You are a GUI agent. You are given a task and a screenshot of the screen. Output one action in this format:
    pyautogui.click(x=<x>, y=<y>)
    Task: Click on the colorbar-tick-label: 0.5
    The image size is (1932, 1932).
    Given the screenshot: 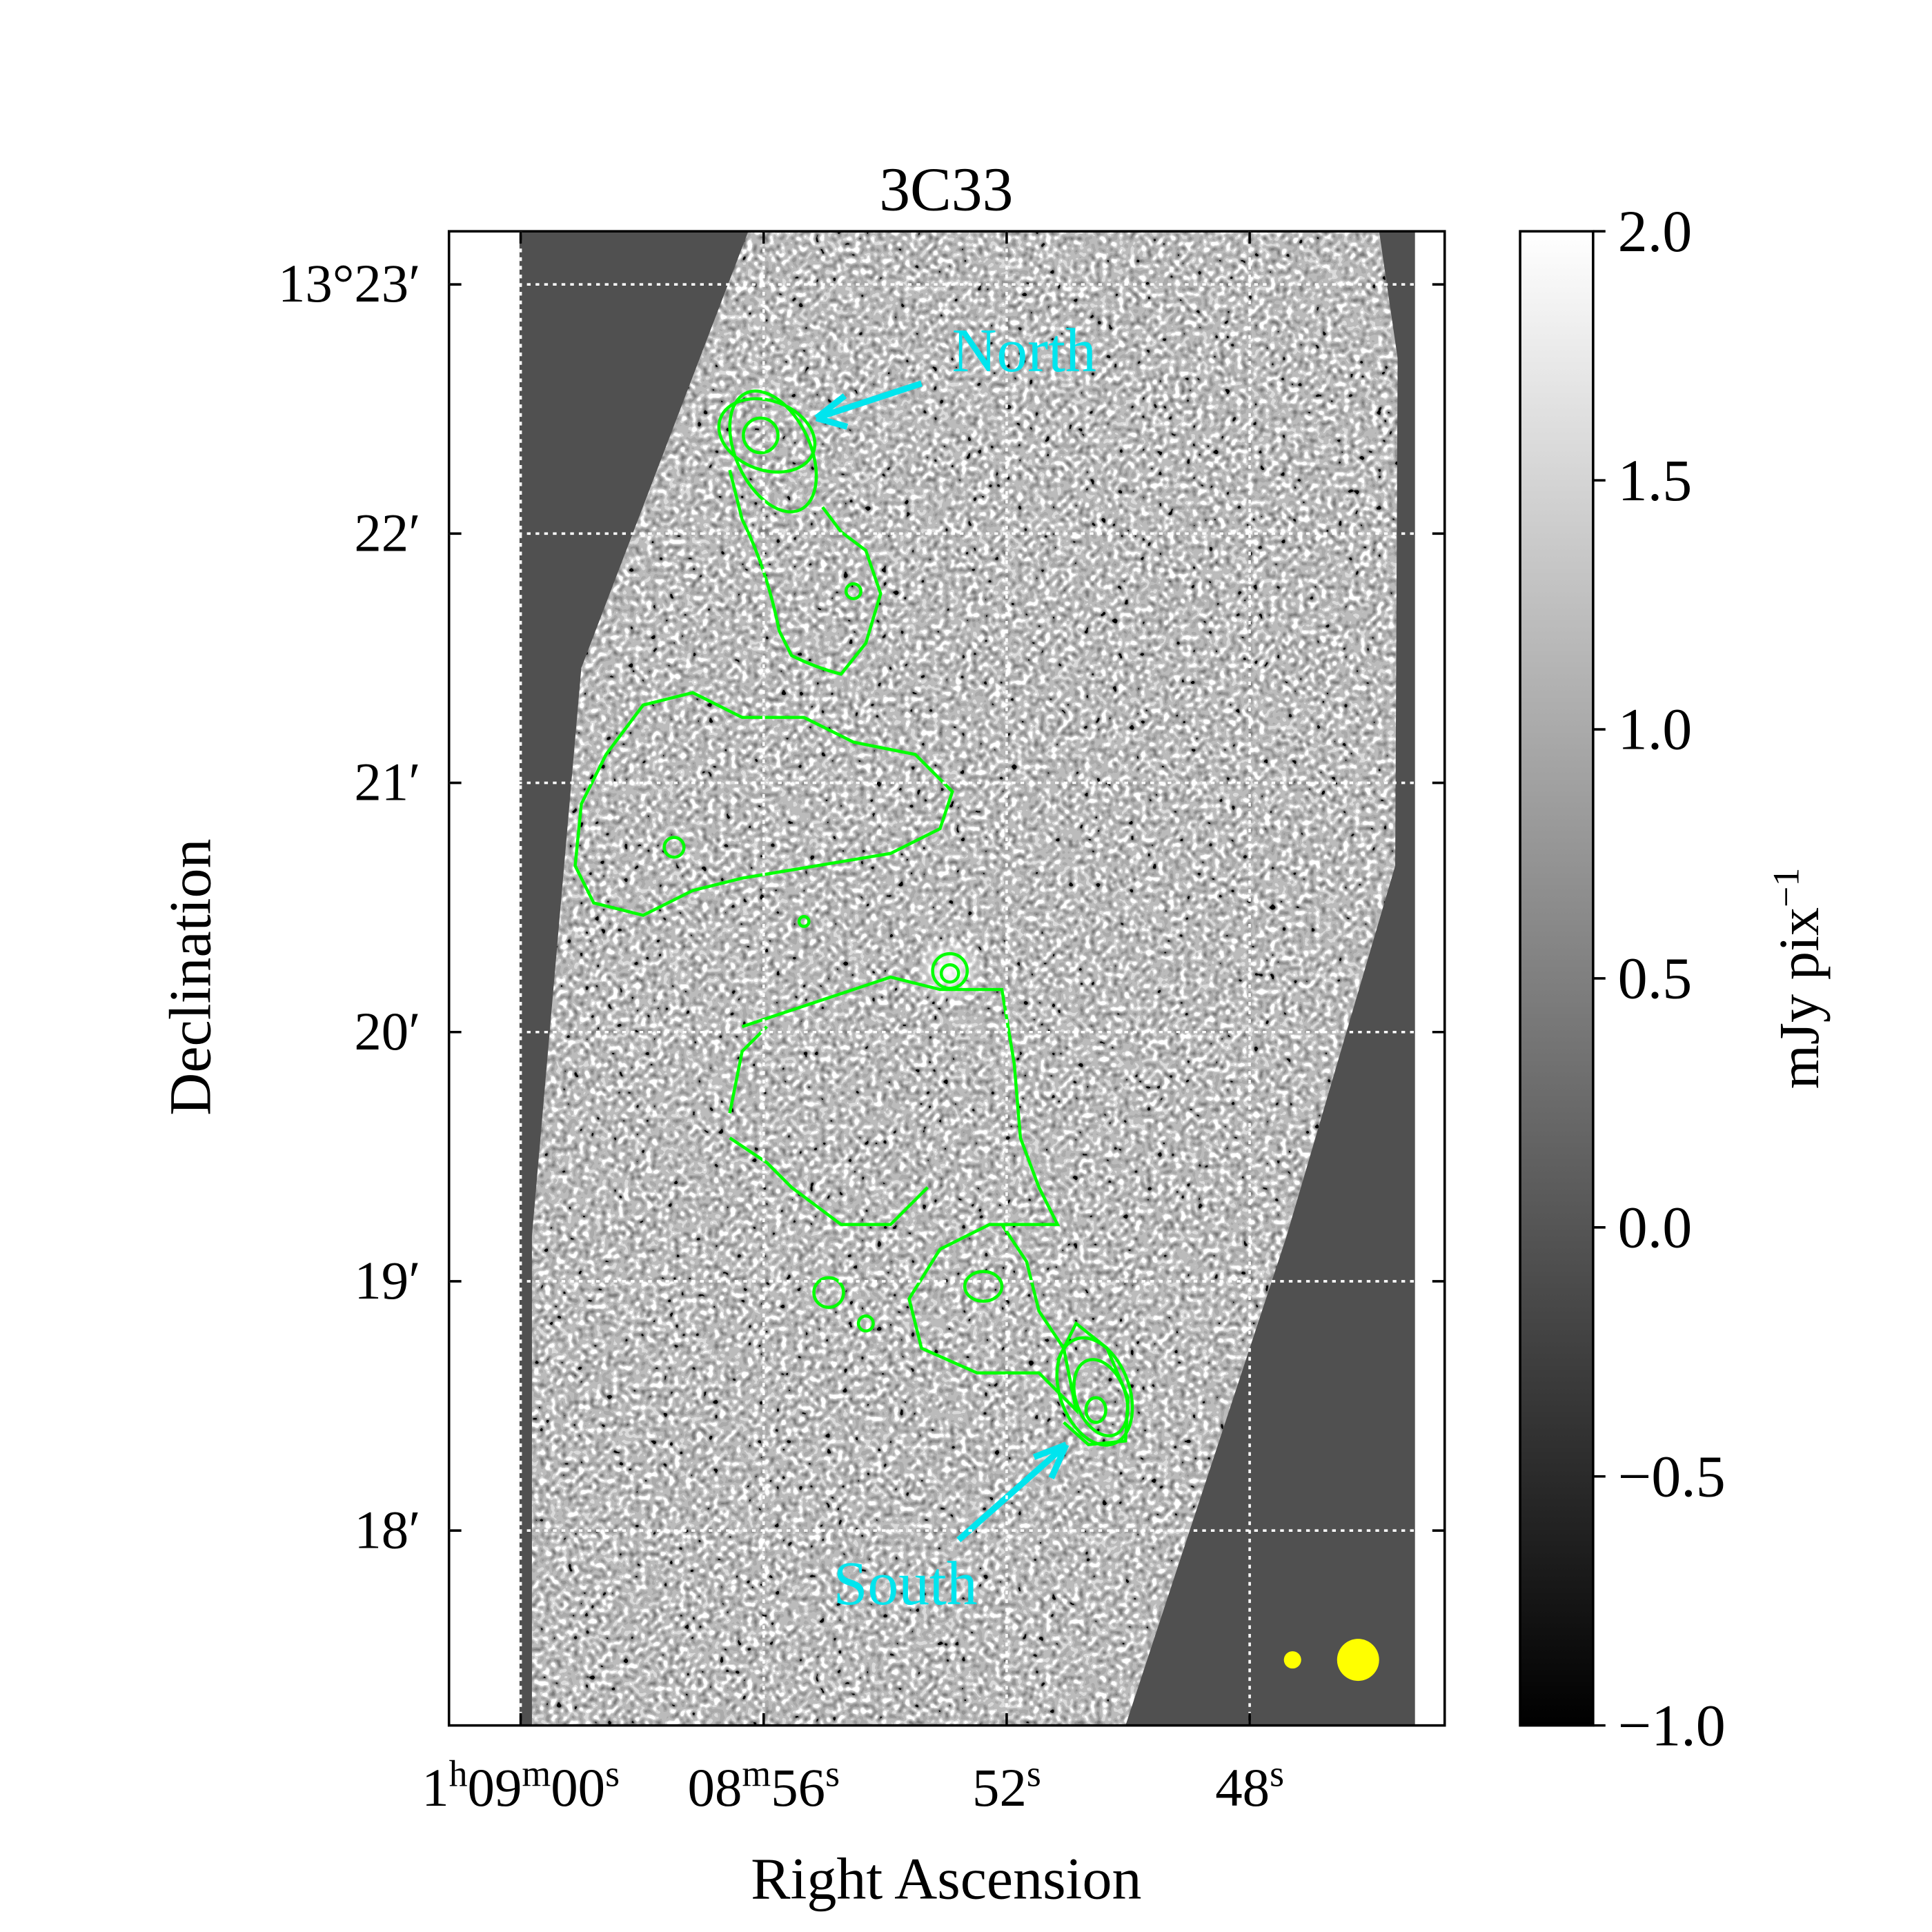 What is the action you would take?
    pyautogui.click(x=1655, y=978)
    